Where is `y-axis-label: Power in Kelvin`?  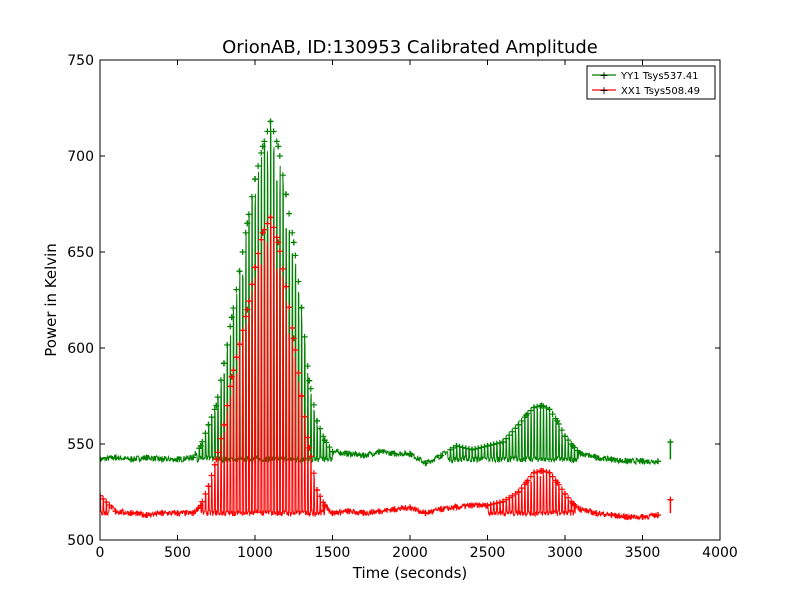
y-axis-label: Power in Kelvin is located at coordinates (51, 300).